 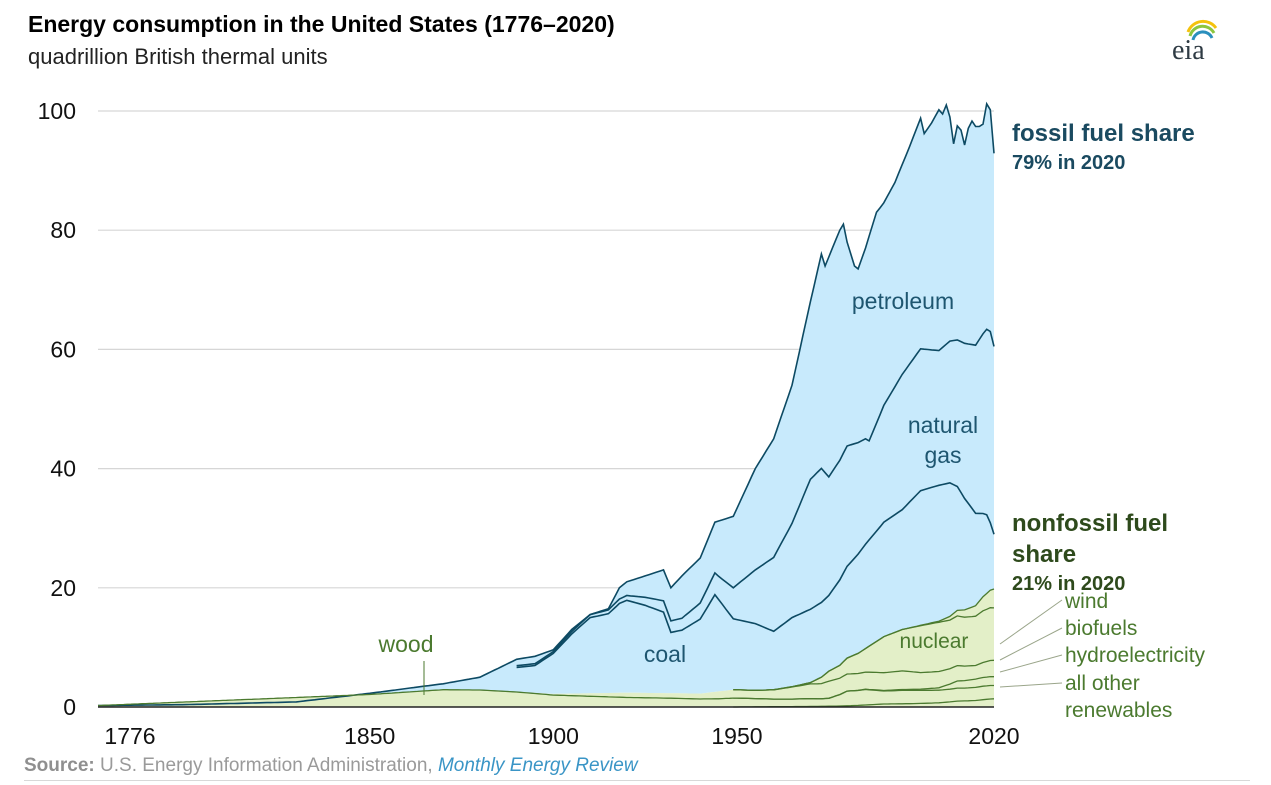 I want to click on y-tick-label: 0, so click(x=69, y=707).